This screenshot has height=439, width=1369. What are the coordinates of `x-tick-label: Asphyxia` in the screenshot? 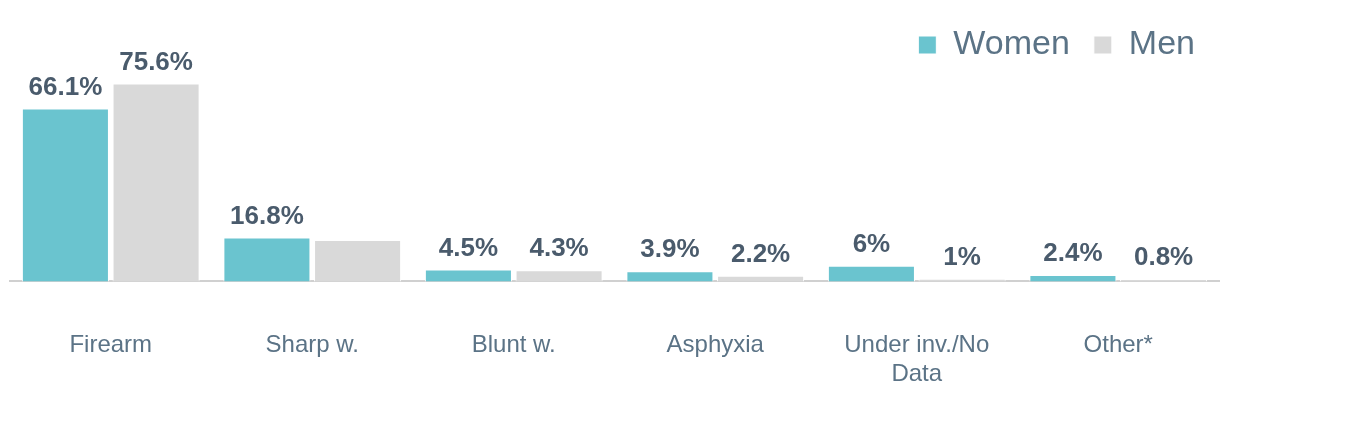 It's located at (715, 344).